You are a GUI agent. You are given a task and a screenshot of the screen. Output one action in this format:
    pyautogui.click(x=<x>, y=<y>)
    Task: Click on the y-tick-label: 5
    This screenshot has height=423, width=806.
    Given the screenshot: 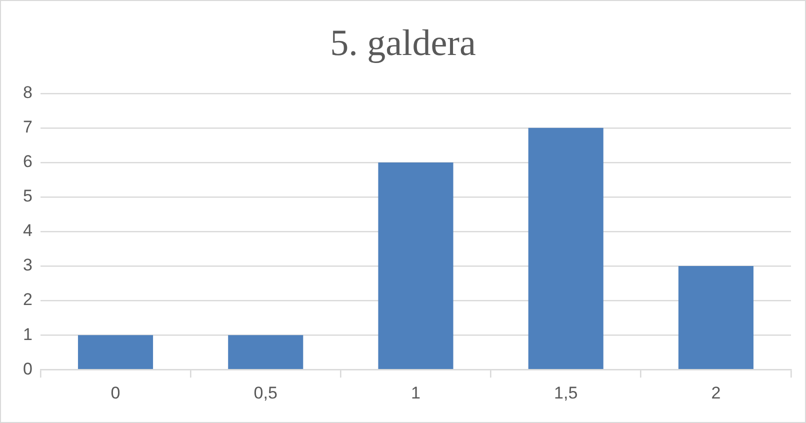 What is the action you would take?
    pyautogui.click(x=27, y=196)
    